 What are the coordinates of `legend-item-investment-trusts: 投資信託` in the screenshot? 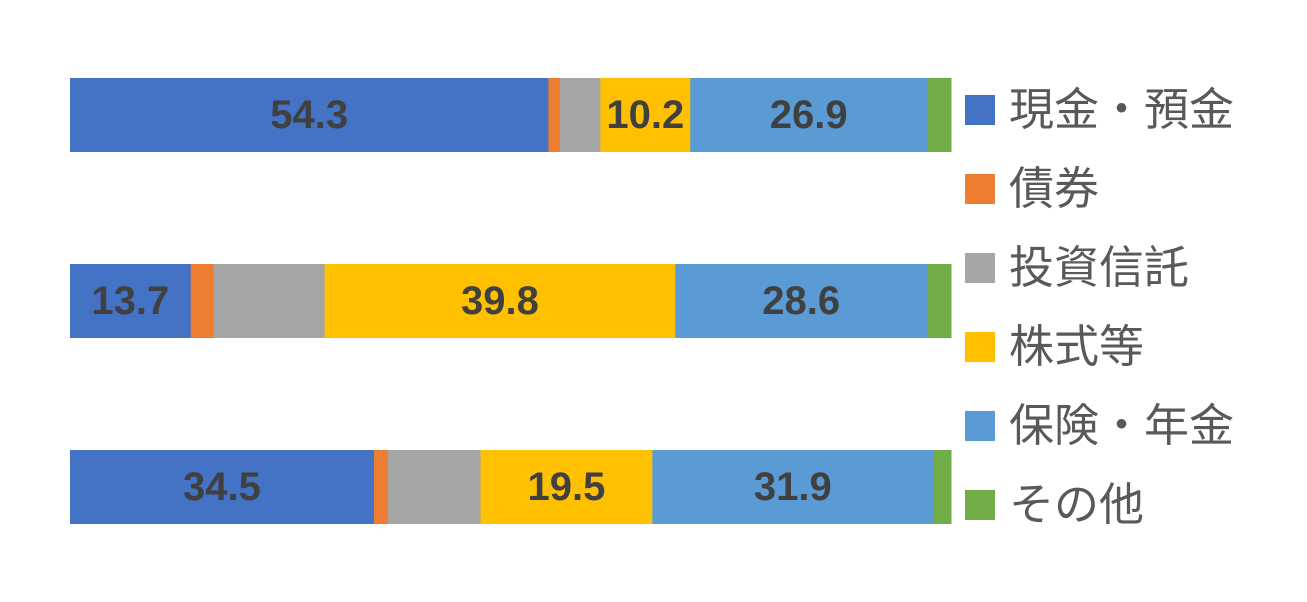 It's located at (1099, 267).